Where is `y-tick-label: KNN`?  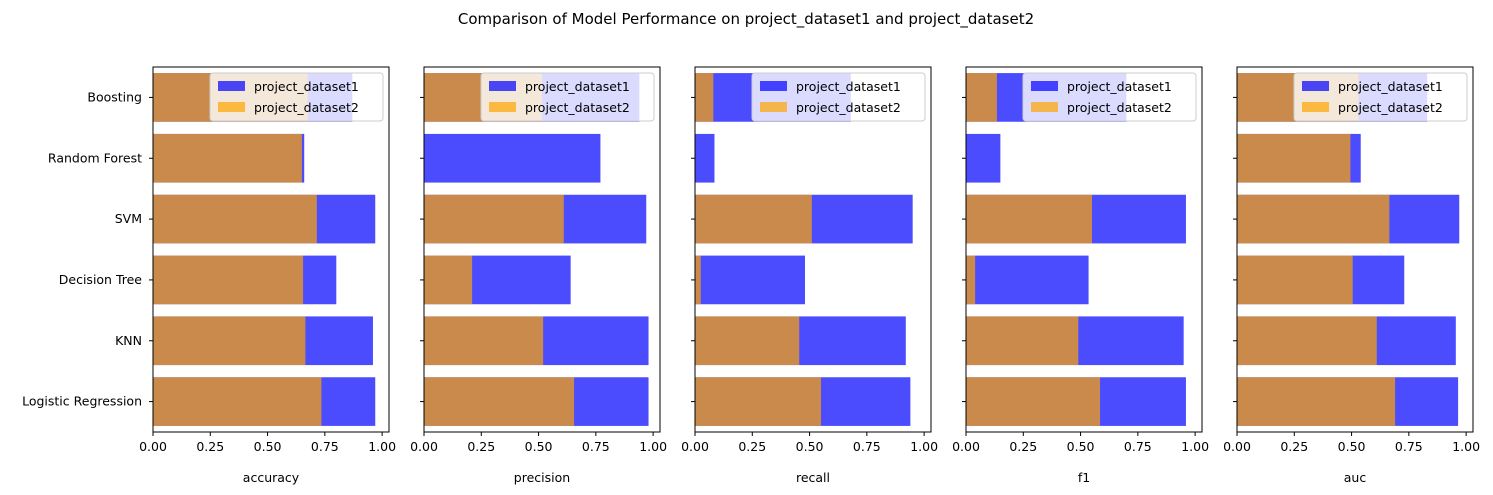 y-tick-label: KNN is located at coordinates (128, 340).